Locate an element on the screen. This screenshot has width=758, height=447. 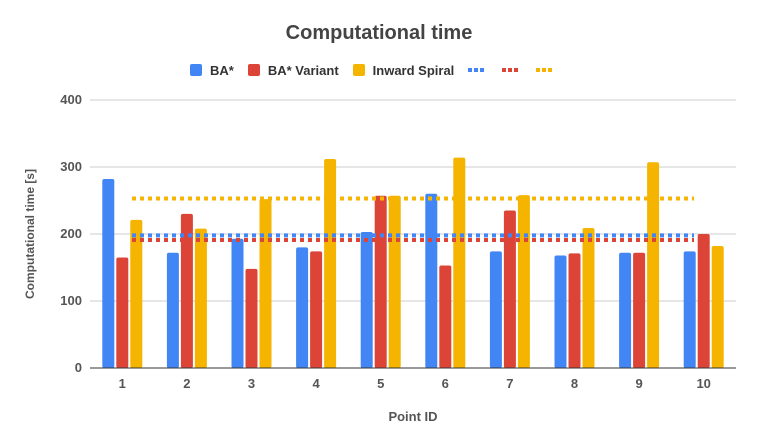
legend-swatch-ba-star is located at coordinates (196, 70).